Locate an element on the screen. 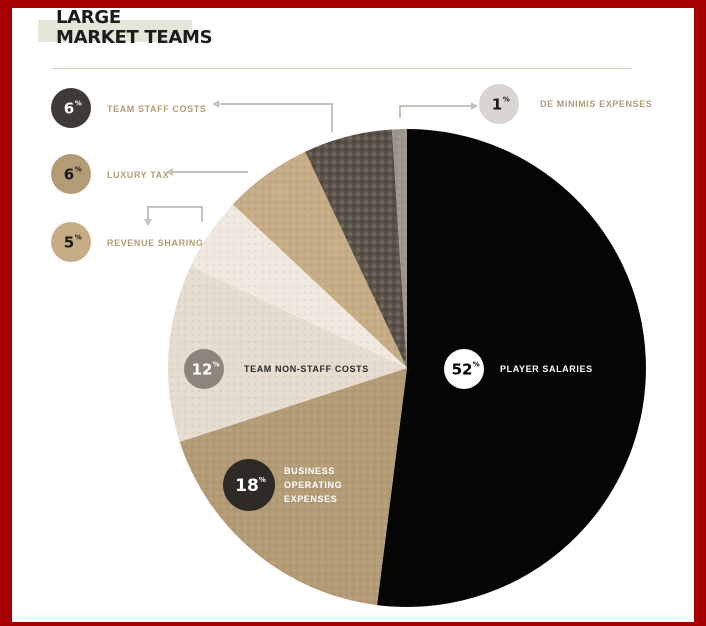  arrow-revenue-sharing is located at coordinates (173, 216).